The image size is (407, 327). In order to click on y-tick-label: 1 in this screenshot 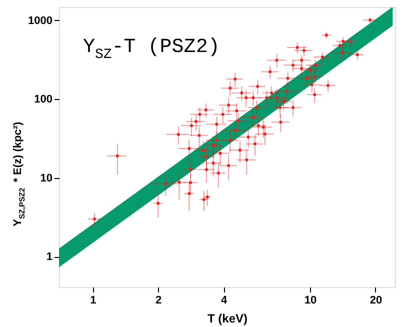, I will do `click(49, 257)`.